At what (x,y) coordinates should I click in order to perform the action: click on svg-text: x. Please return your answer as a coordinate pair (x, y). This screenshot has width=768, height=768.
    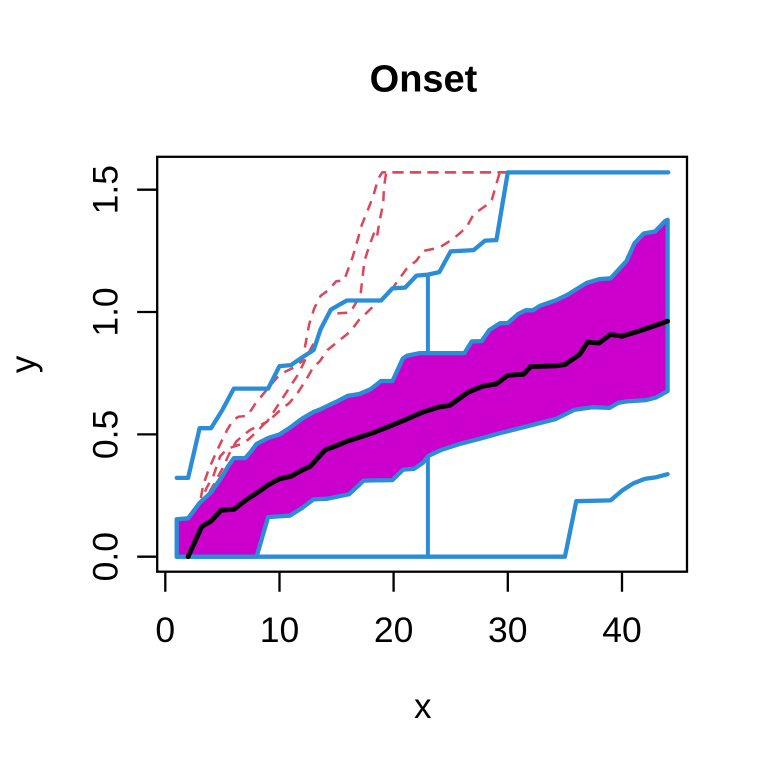
    Looking at the image, I should click on (423, 706).